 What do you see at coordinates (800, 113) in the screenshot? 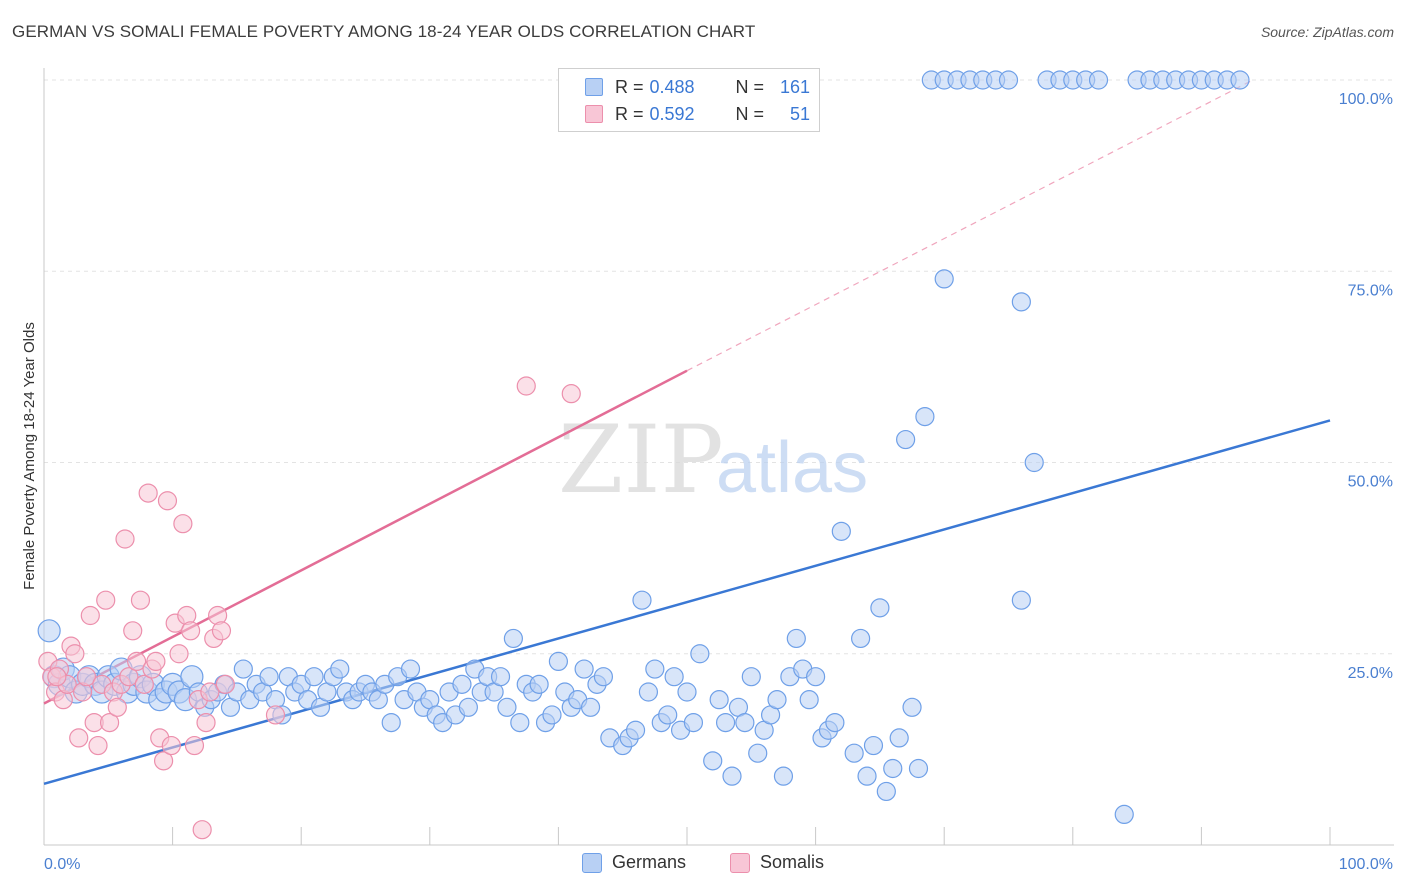
I see `legend-n-value: 51` at bounding box center [800, 113].